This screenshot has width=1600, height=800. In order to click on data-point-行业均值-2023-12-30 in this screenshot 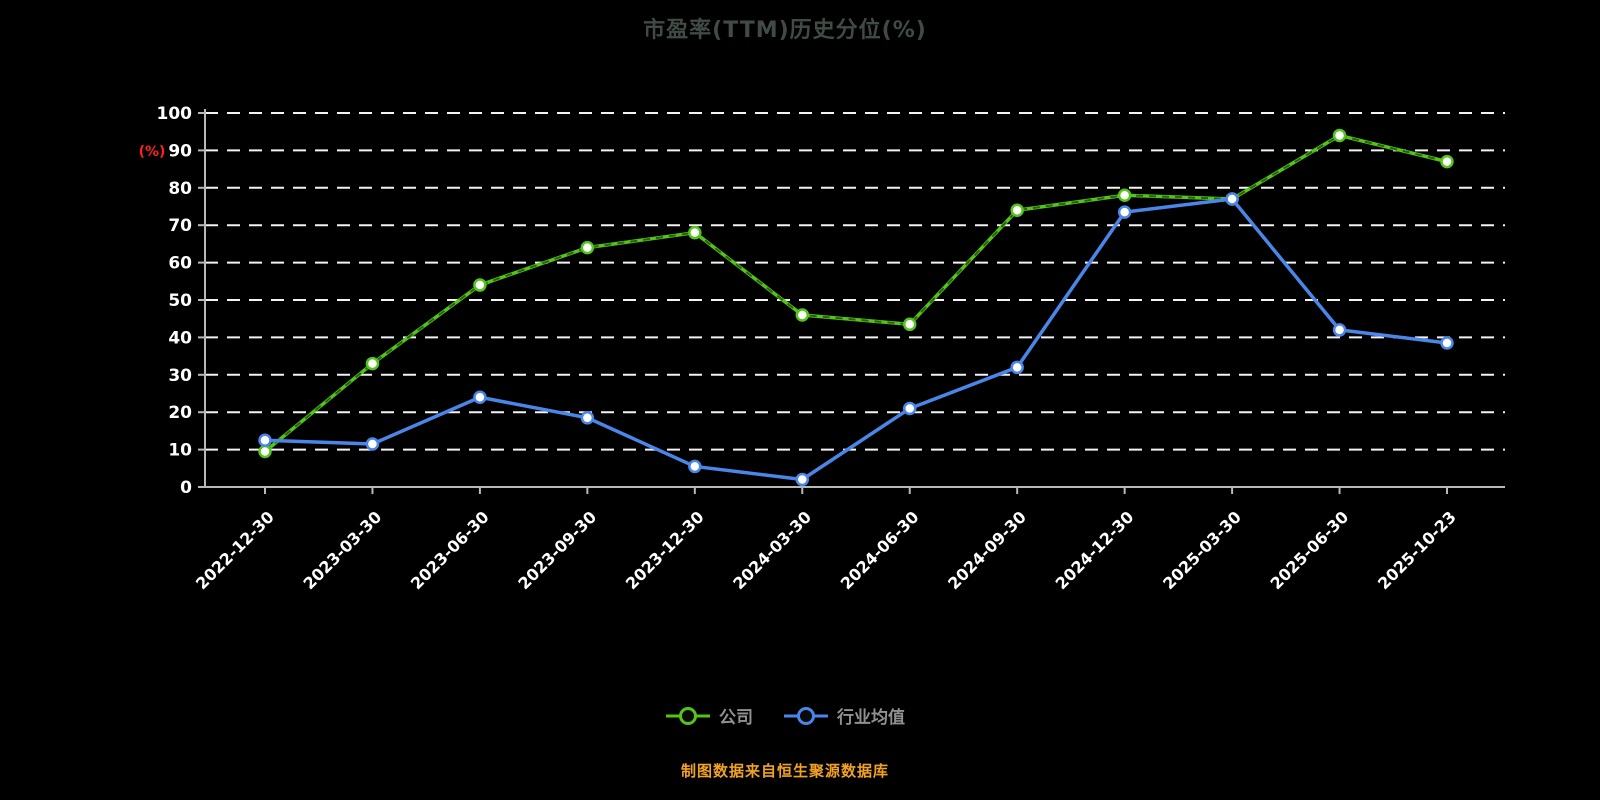, I will do `click(695, 466)`.